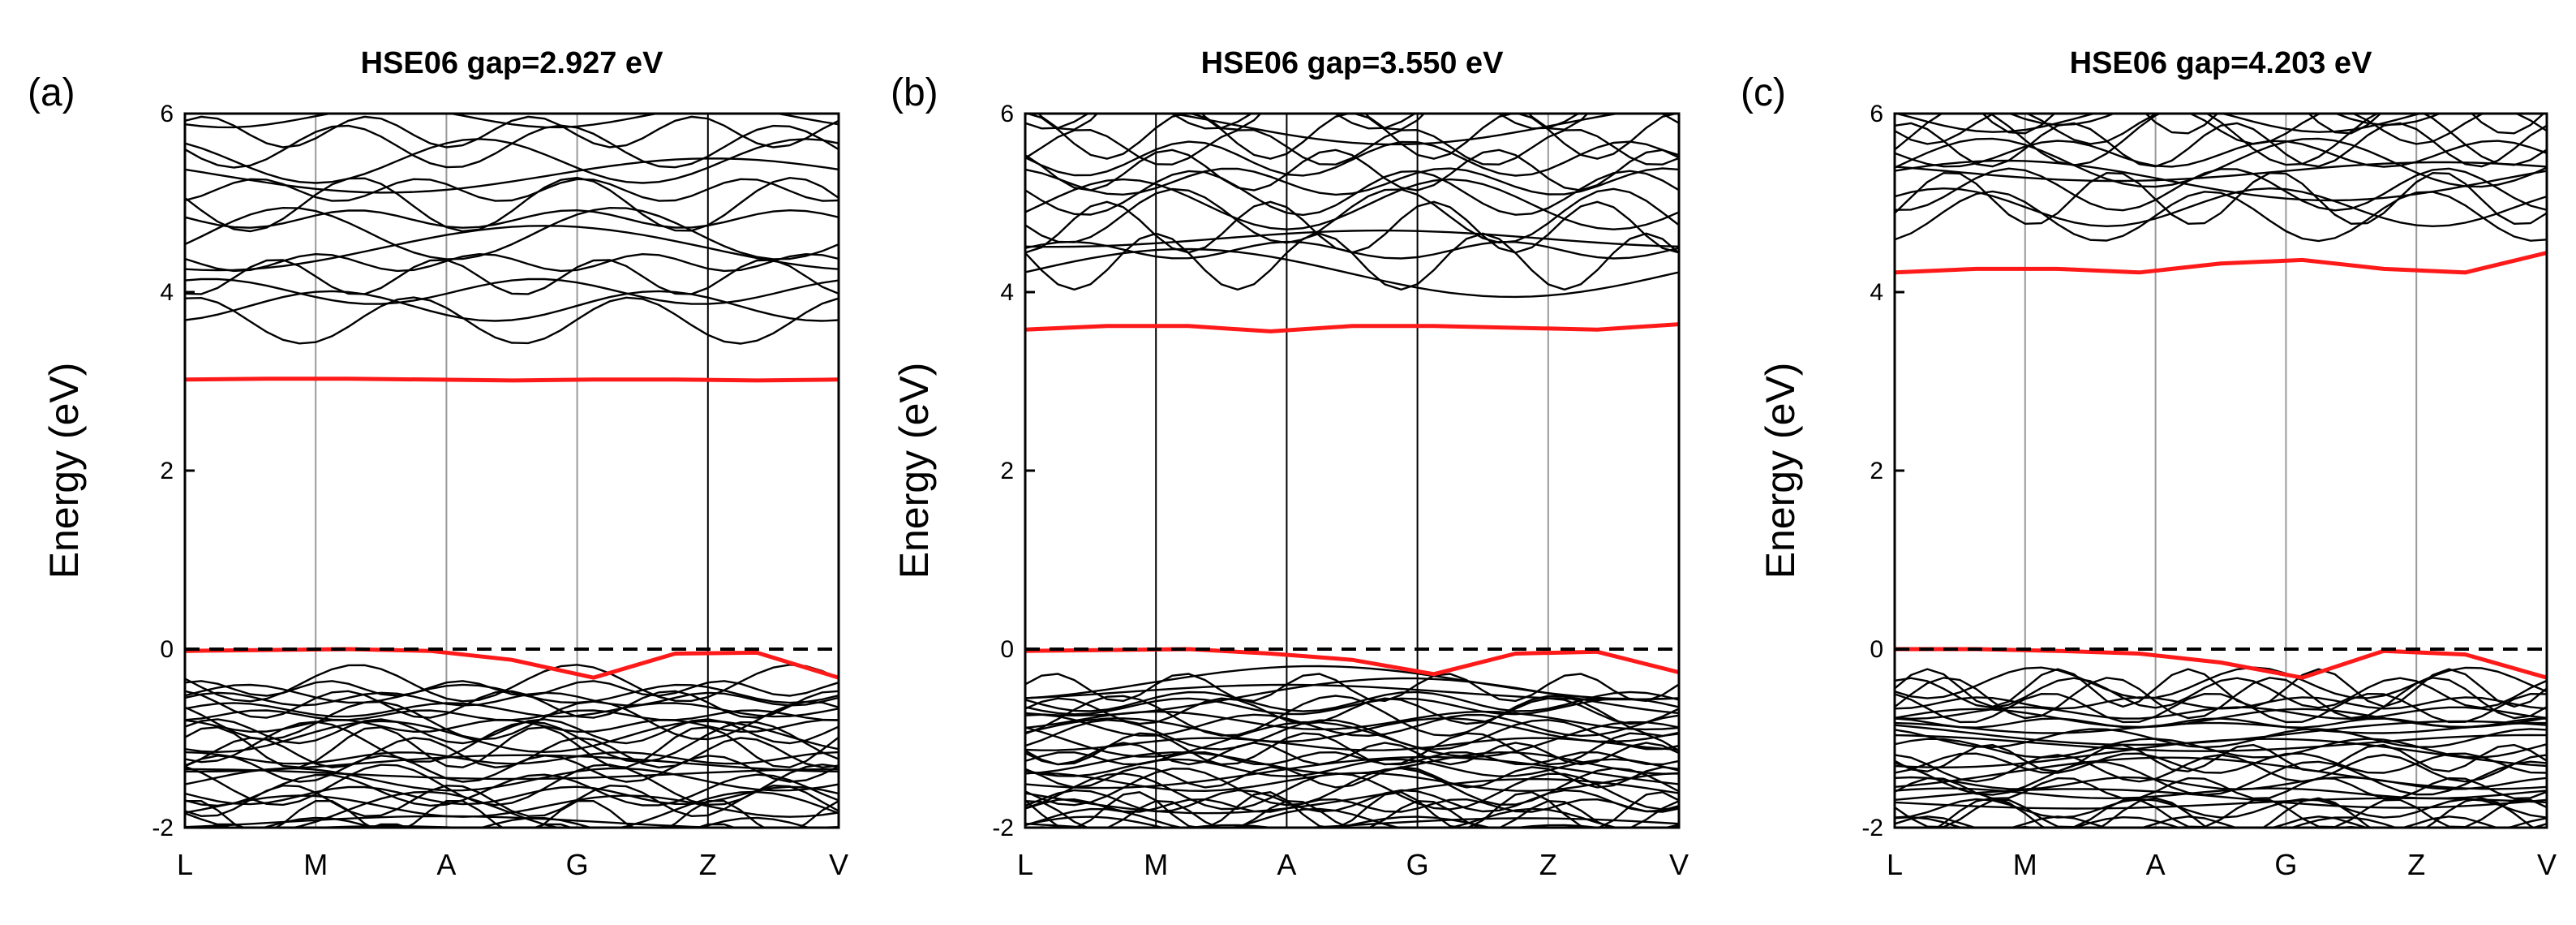 The image size is (2576, 925). Describe the element at coordinates (167, 471) in the screenshot. I see `y-tick-label: 2` at that location.